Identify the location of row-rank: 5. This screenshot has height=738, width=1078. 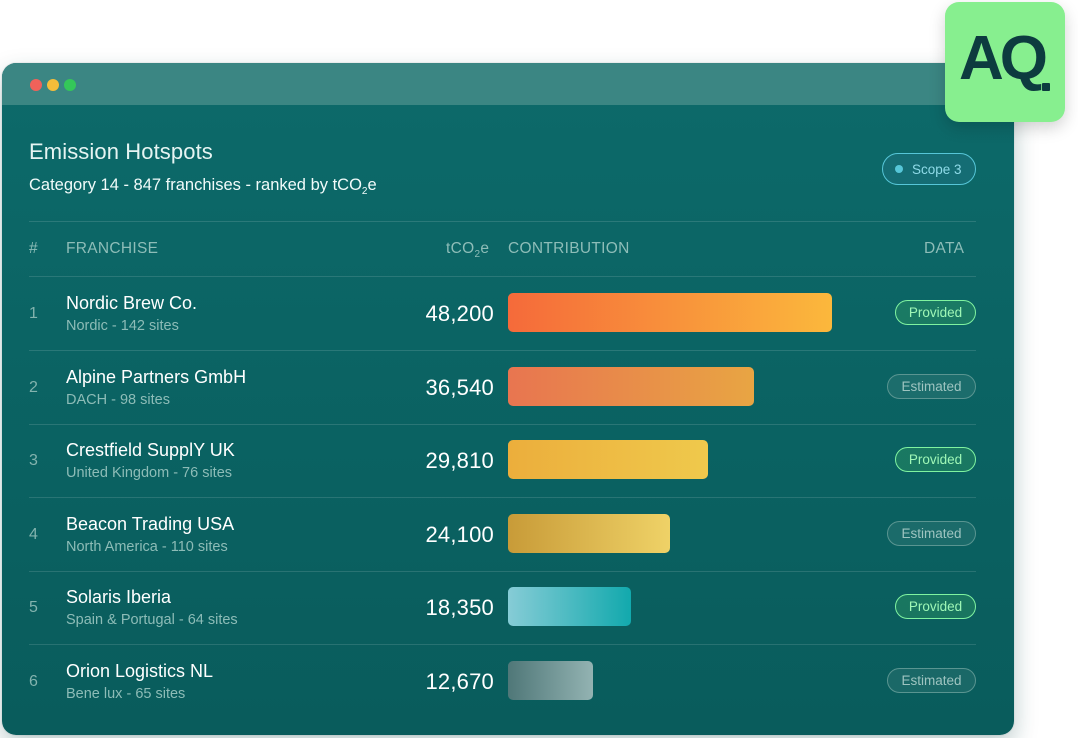
(33, 608).